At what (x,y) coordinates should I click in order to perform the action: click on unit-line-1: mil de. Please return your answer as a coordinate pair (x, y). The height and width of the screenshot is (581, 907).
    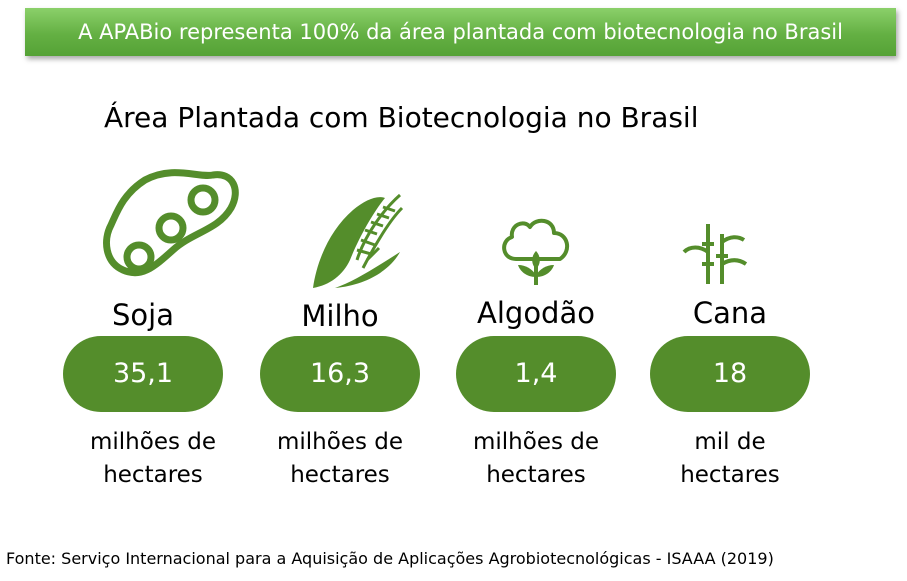
    Looking at the image, I should click on (730, 442).